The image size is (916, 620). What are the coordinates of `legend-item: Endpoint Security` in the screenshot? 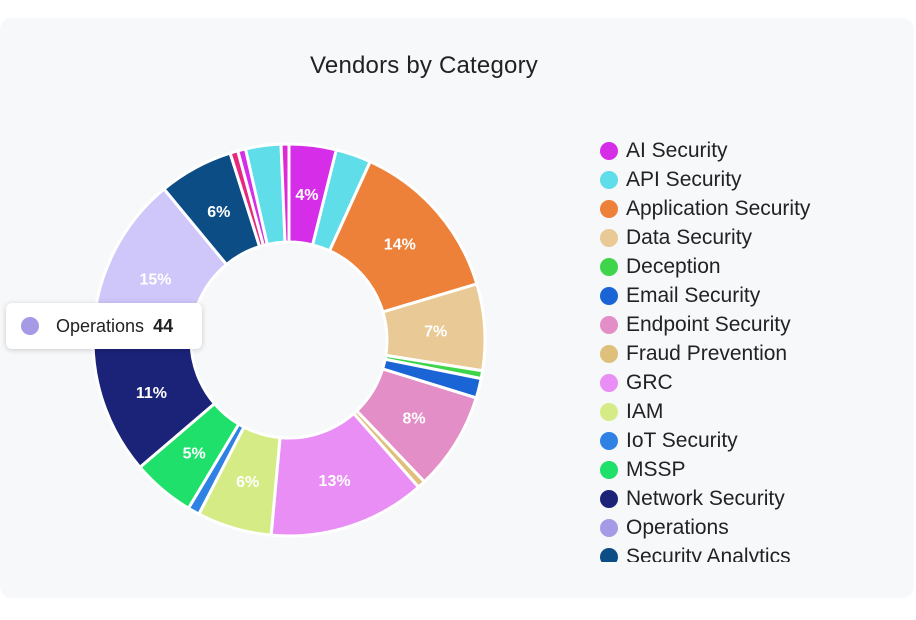 It's located at (755, 324).